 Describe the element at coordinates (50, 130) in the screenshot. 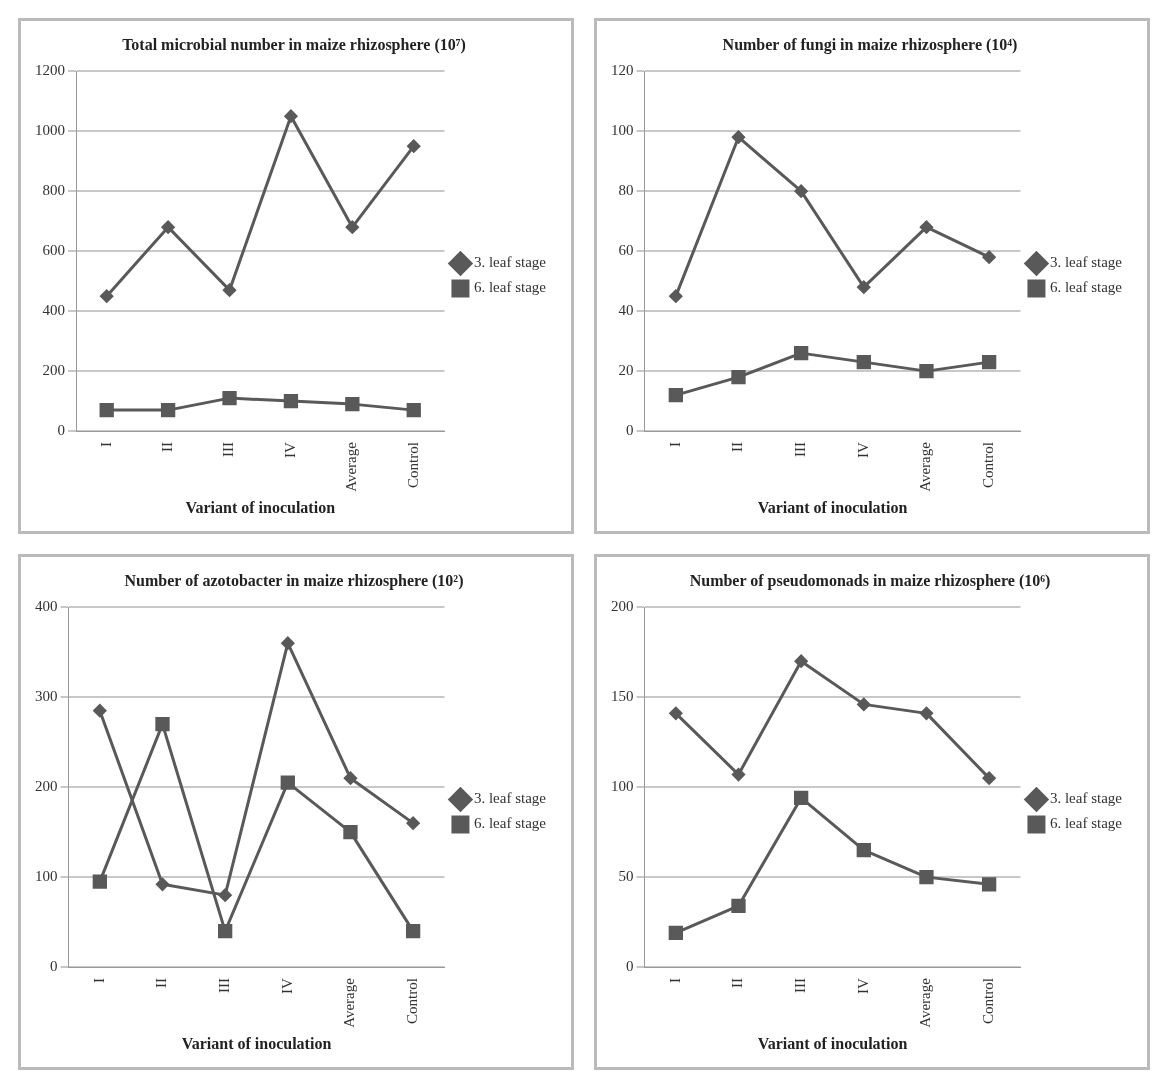

I see `y-tick-label: 1000` at that location.